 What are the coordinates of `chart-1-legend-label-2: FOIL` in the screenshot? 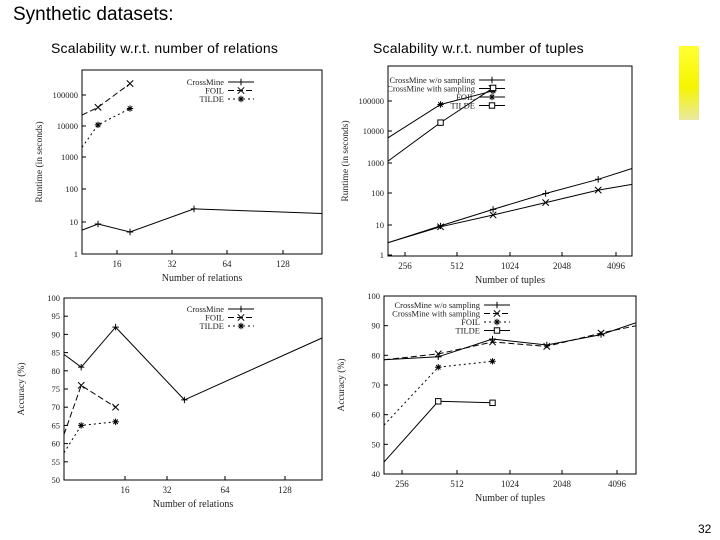 It's located at (214, 91).